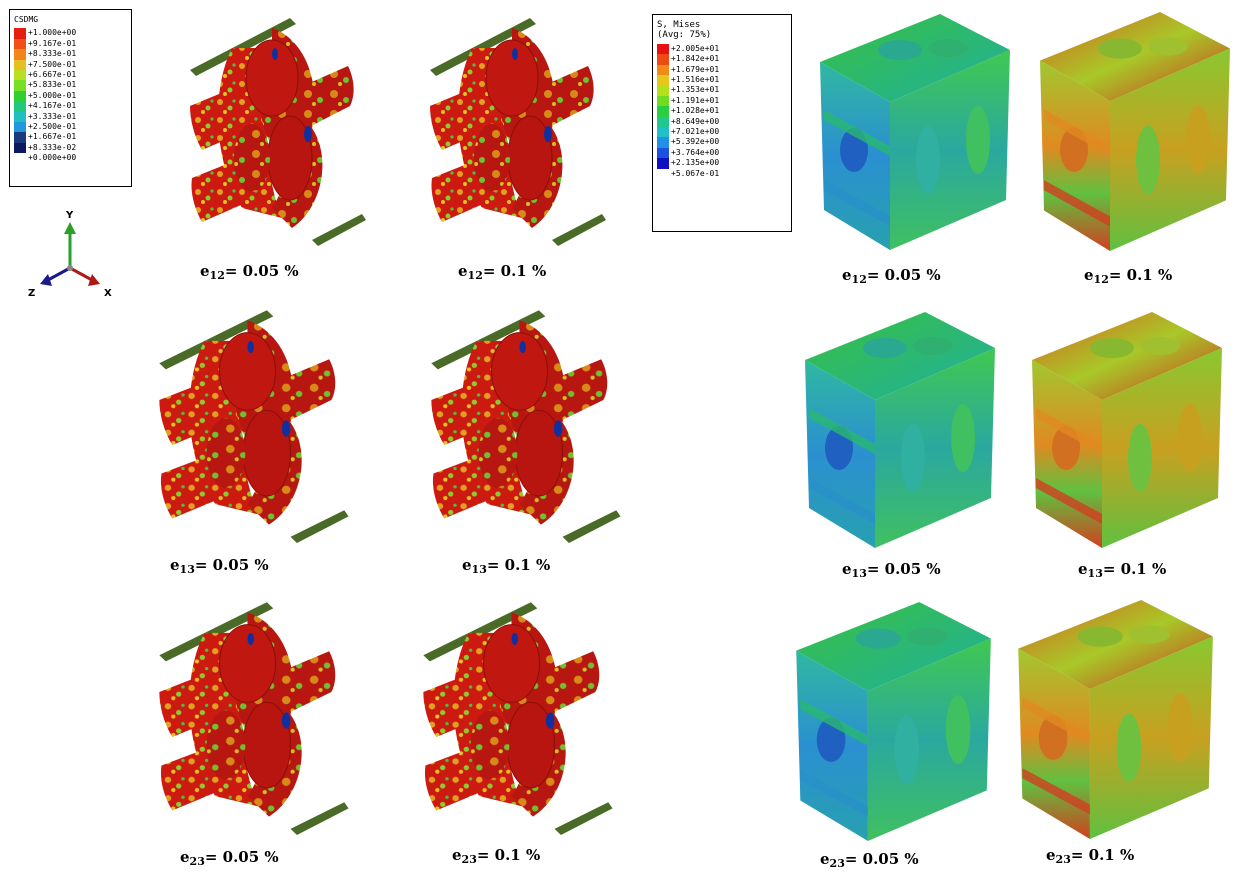  Describe the element at coordinates (869, 860) in the screenshot. I see `caption-e23-stress-005: e23= 0.05 %` at that location.